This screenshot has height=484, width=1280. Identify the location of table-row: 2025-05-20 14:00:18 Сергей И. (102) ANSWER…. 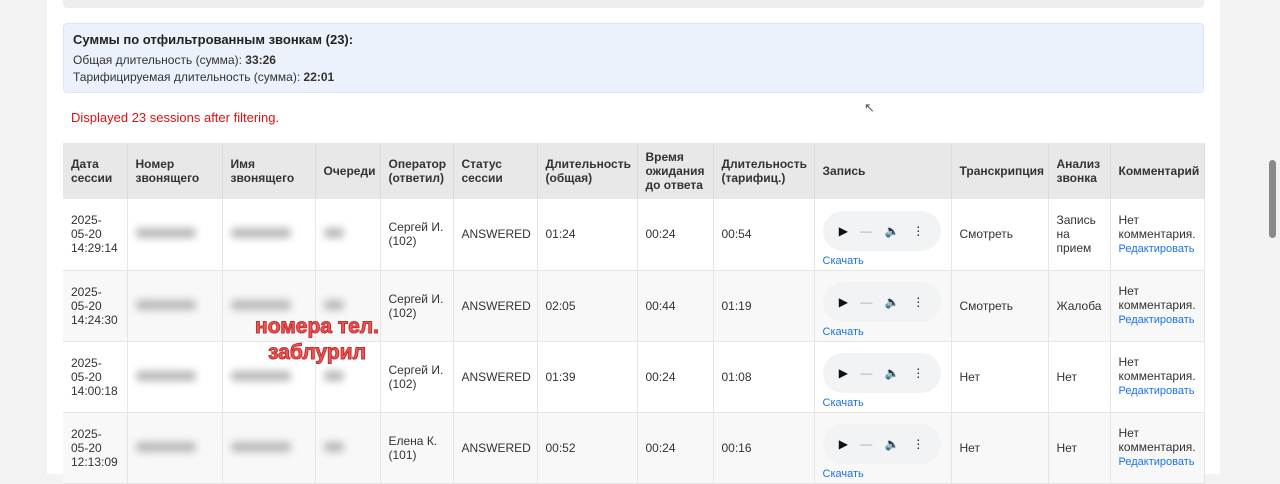
(634, 377).